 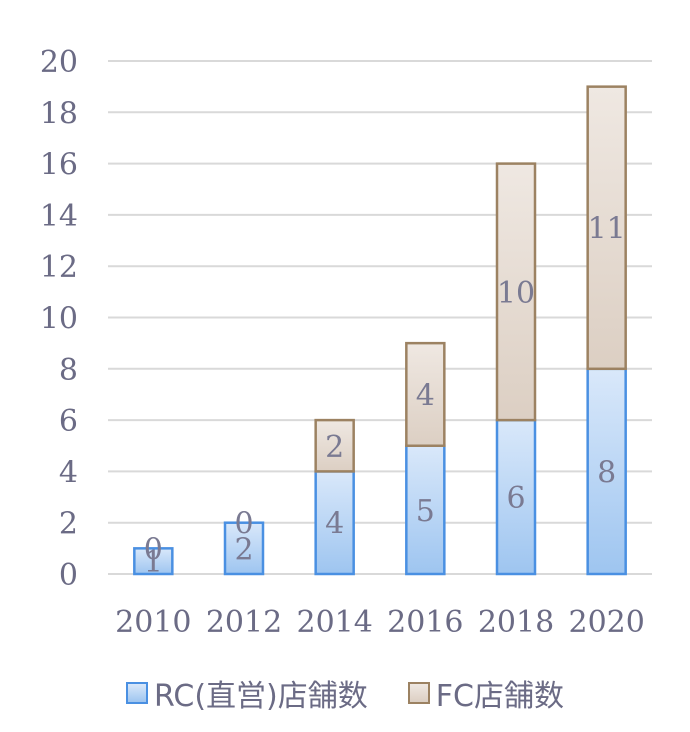 I want to click on data-label-rc-2018: 6, so click(x=515, y=498).